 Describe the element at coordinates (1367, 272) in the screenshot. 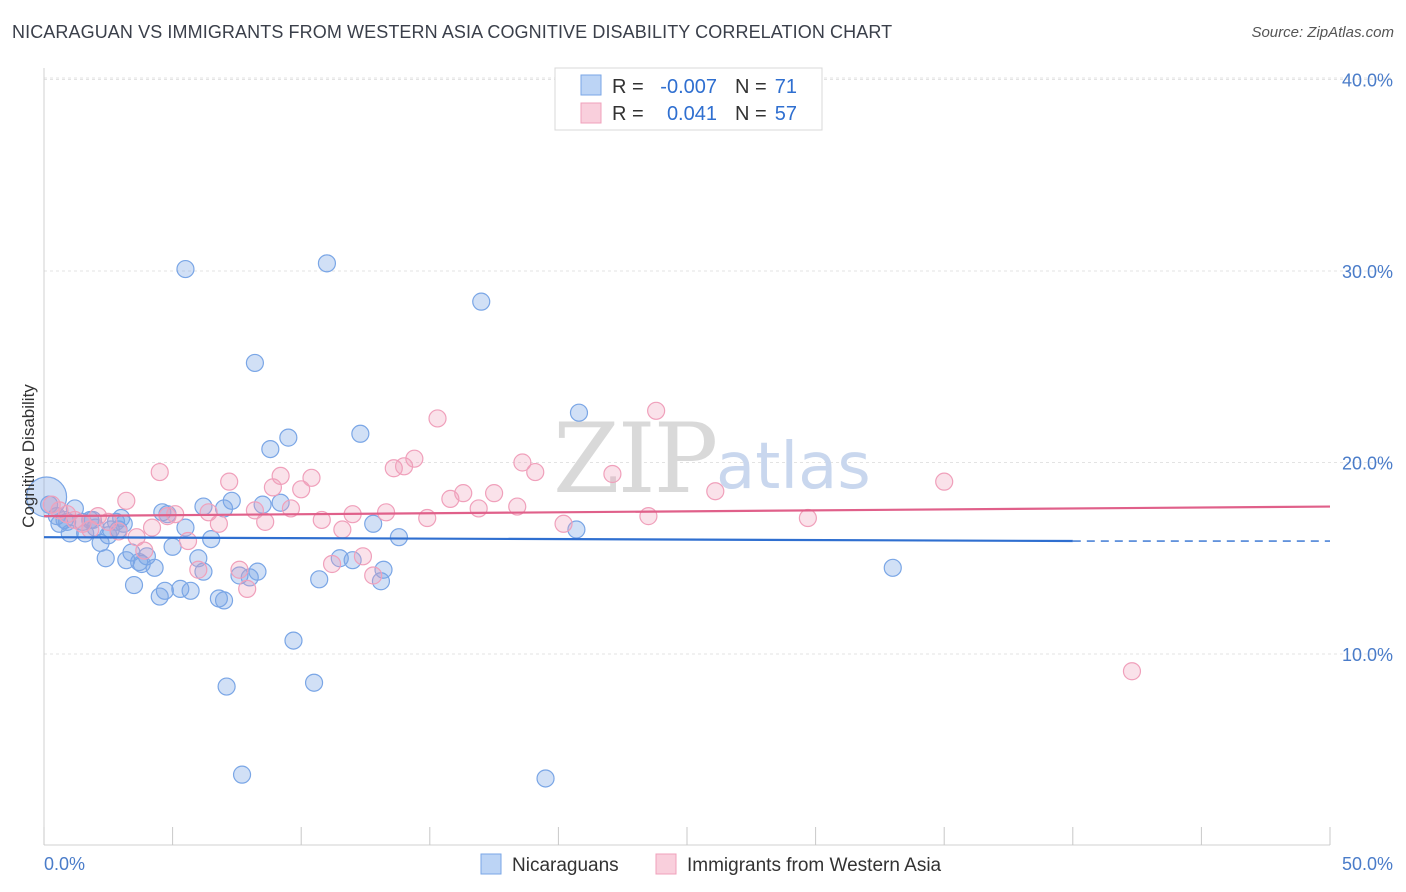

I see `y-tick-label-2: 30.0%` at that location.